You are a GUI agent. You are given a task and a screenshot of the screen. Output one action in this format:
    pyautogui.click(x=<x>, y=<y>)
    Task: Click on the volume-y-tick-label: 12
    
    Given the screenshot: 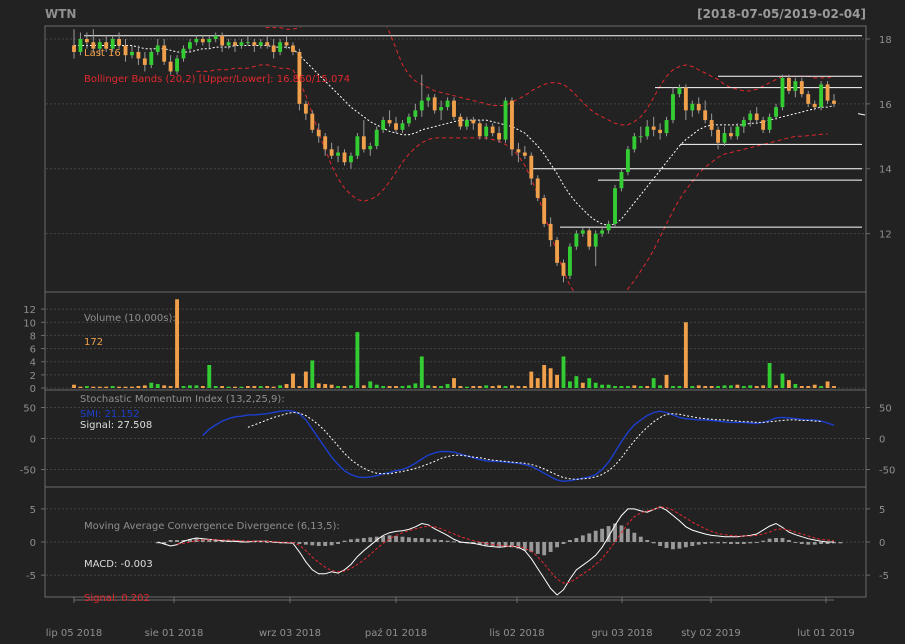 What is the action you would take?
    pyautogui.click(x=29, y=310)
    